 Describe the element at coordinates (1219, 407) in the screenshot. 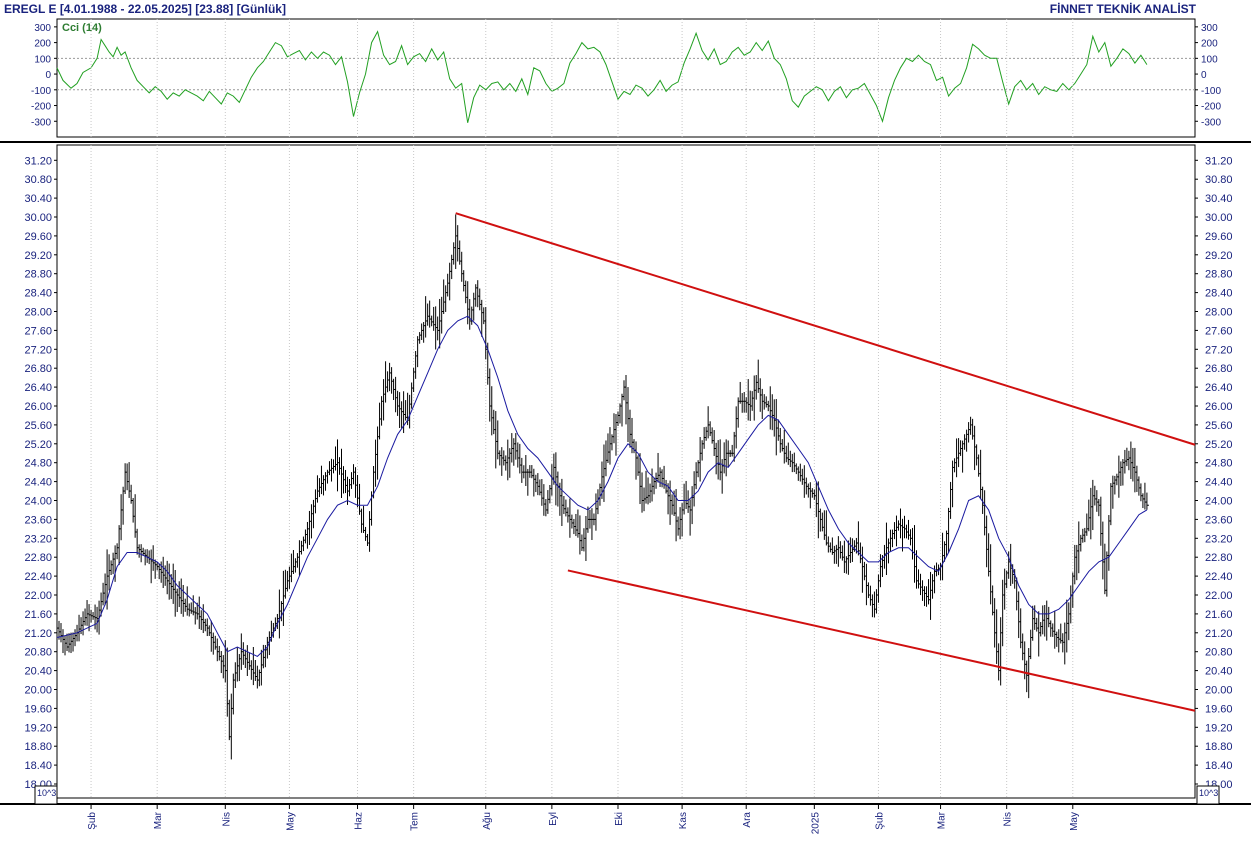

I see `price-tick-label: 26.00` at that location.